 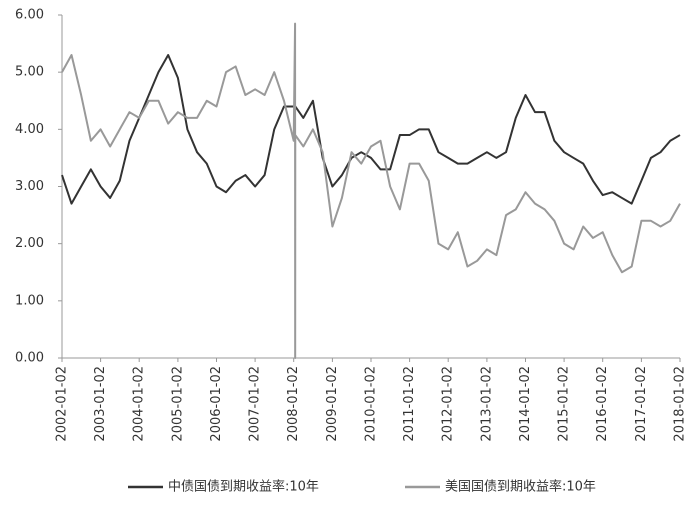 What do you see at coordinates (29, 358) in the screenshot?
I see `y-tick-label: 0.00` at bounding box center [29, 358].